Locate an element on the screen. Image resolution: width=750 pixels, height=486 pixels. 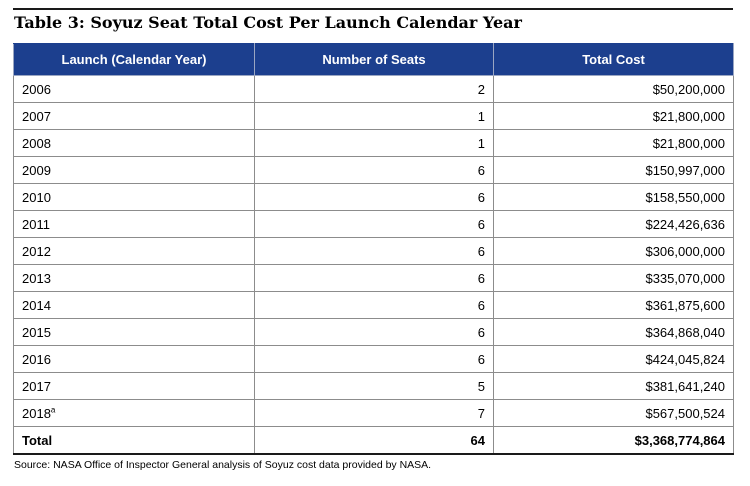
footnote-marker: a is located at coordinates (53, 410).